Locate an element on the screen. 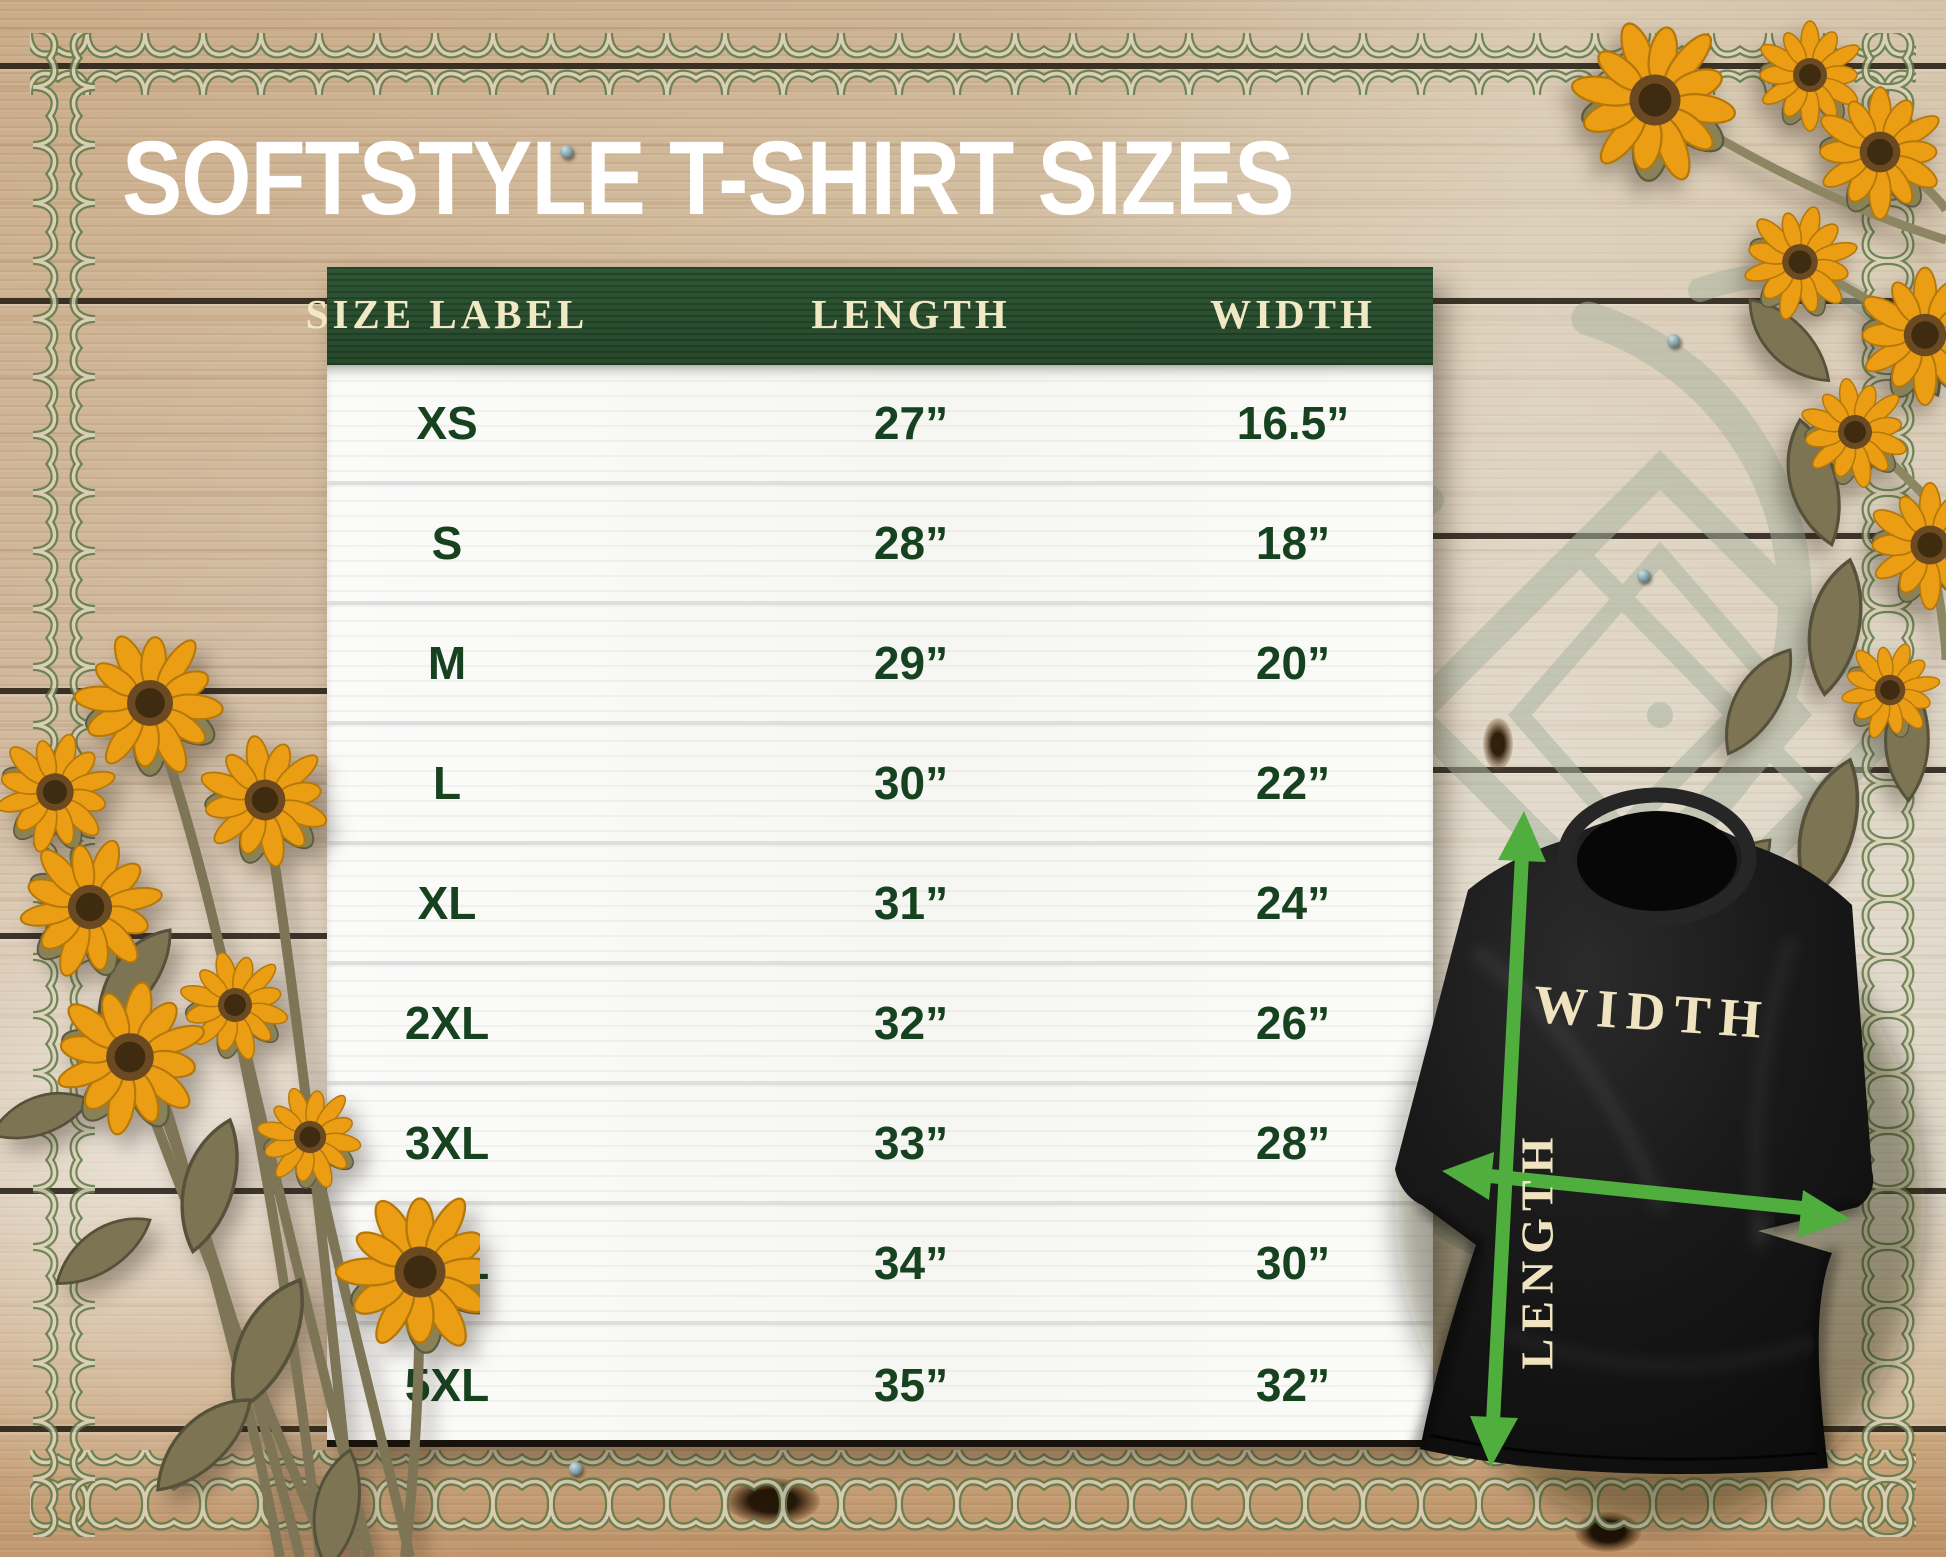 The height and width of the screenshot is (1557, 1946). table-row: 5XL 35” 32” is located at coordinates (880, 1385).